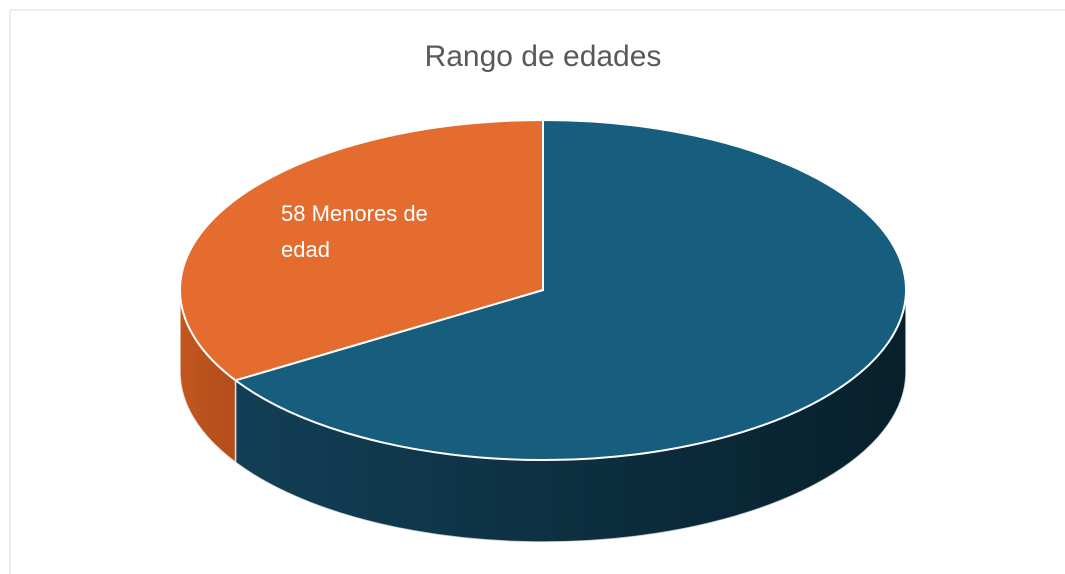 The height and width of the screenshot is (574, 1065). I want to click on value-label: 58, so click(293, 213).